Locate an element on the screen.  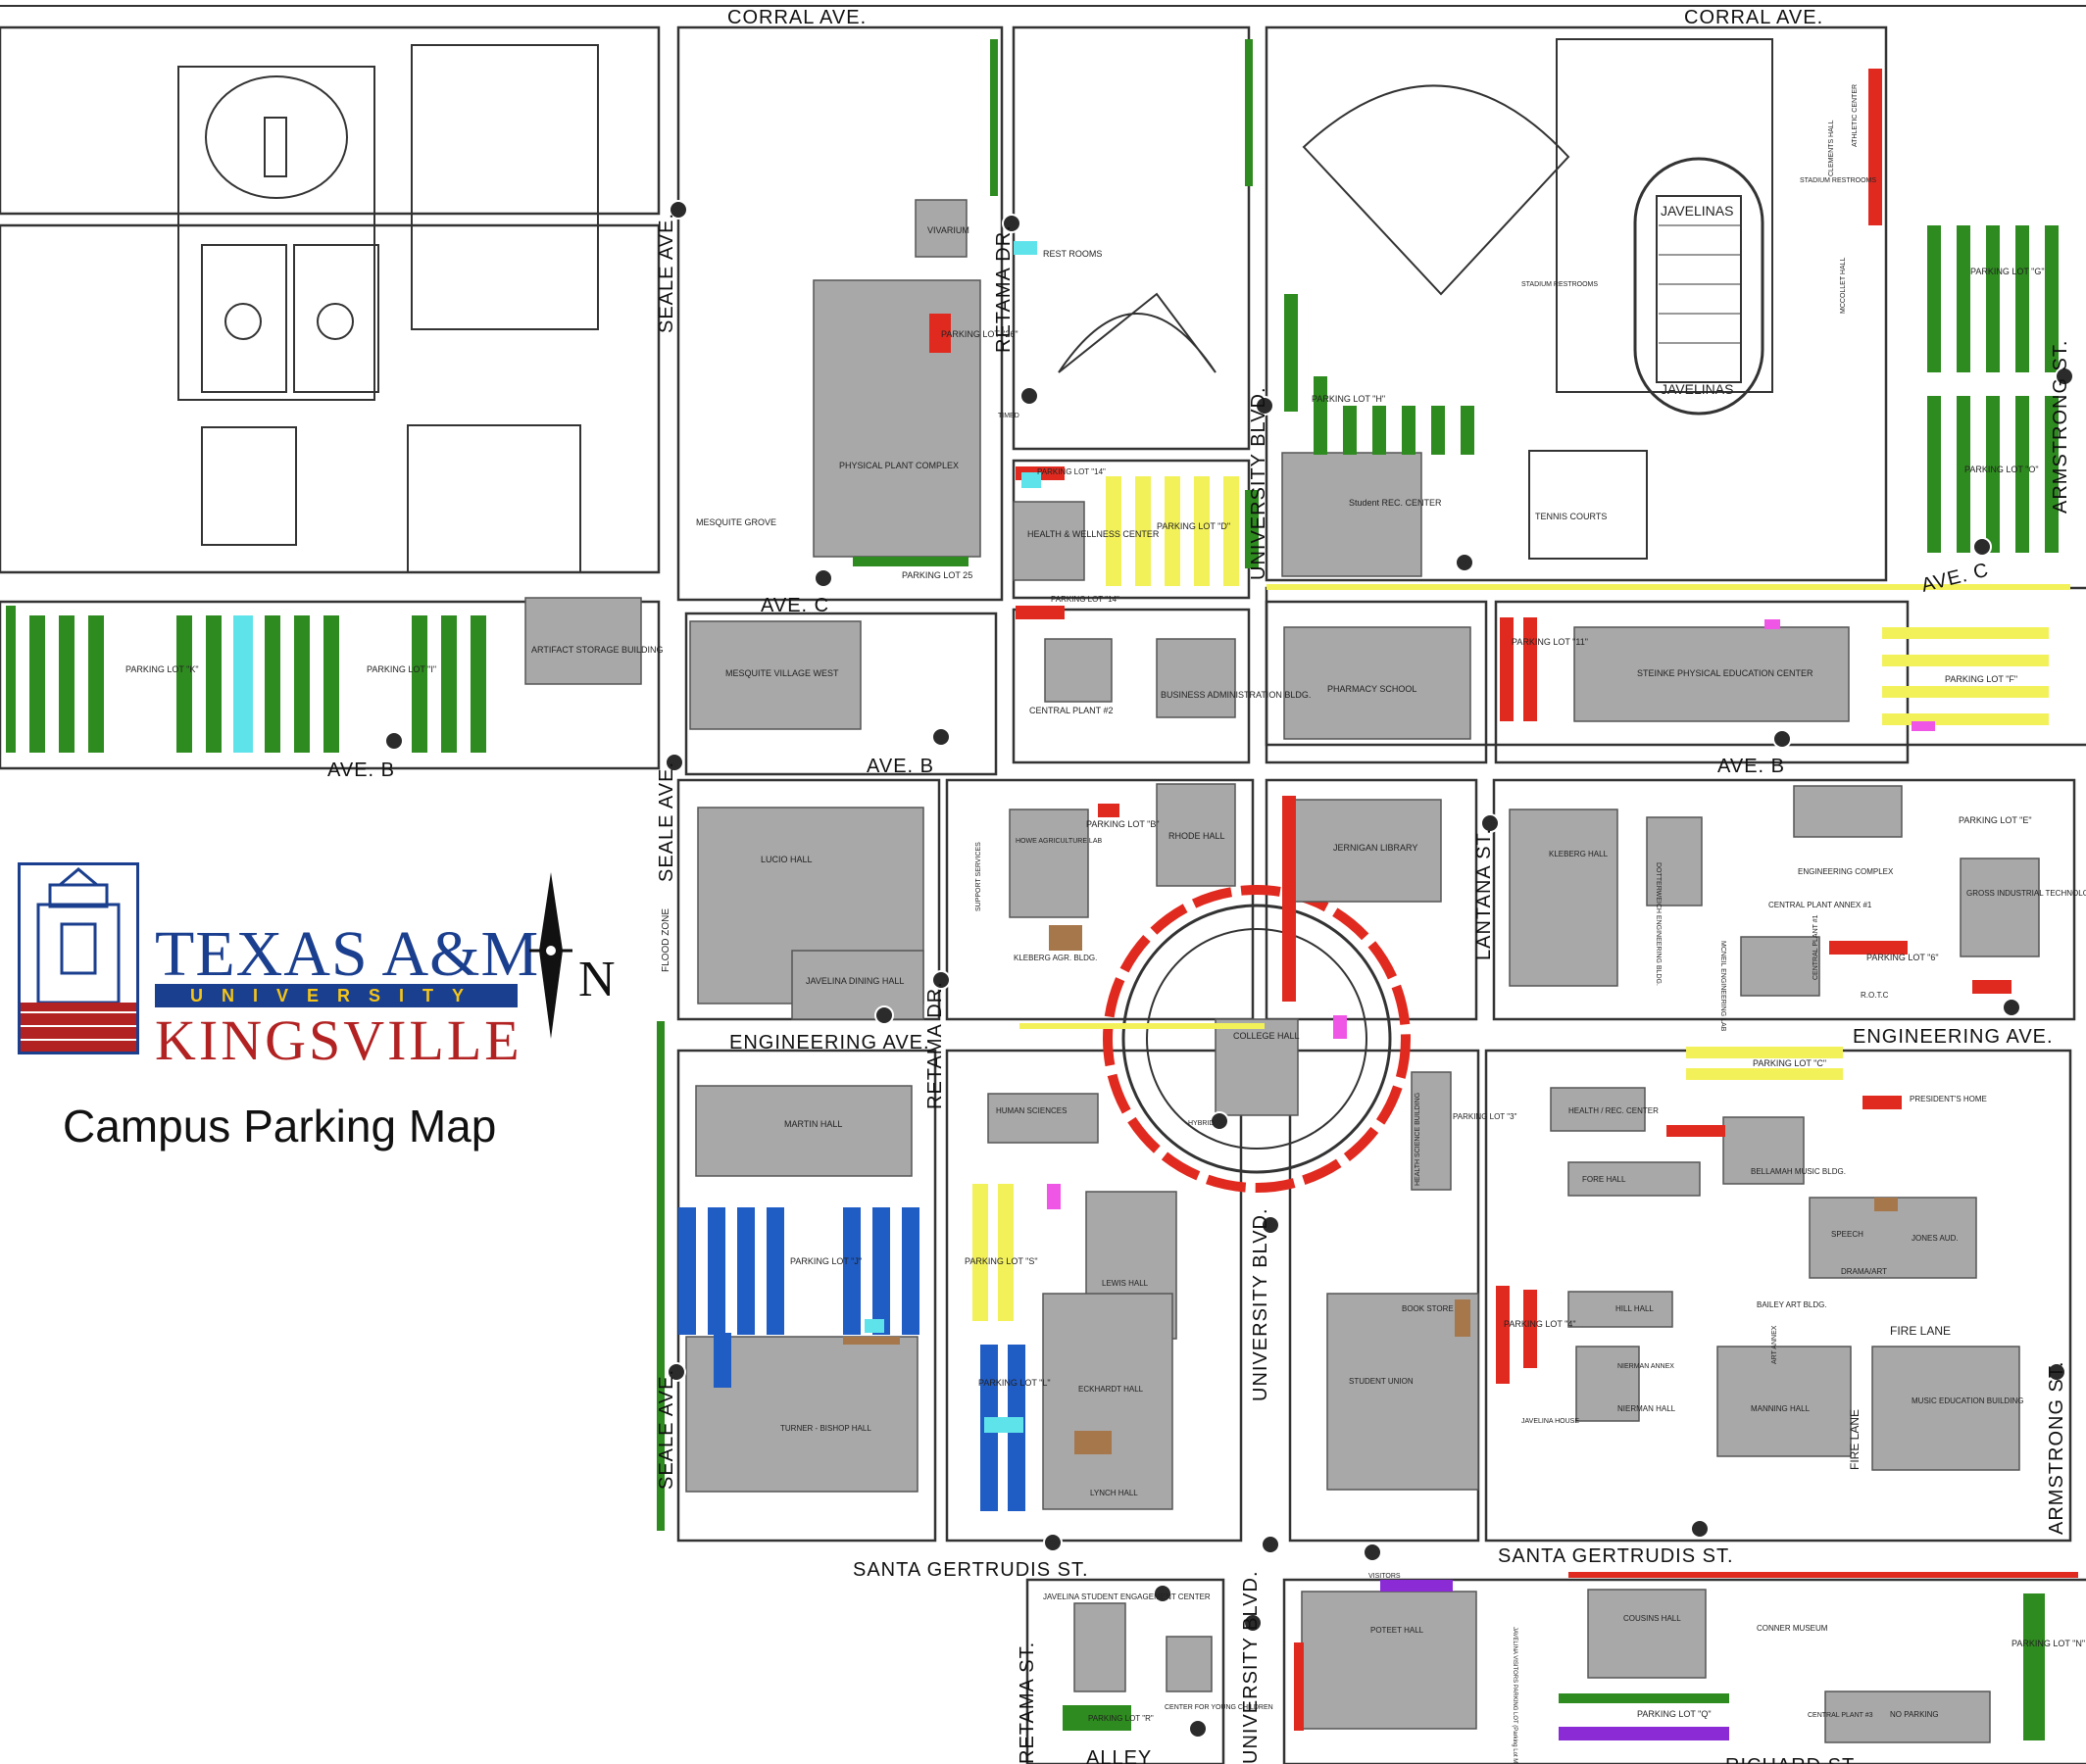
logo-line-1: TEXAS A&M is located at coordinates (347, 954).